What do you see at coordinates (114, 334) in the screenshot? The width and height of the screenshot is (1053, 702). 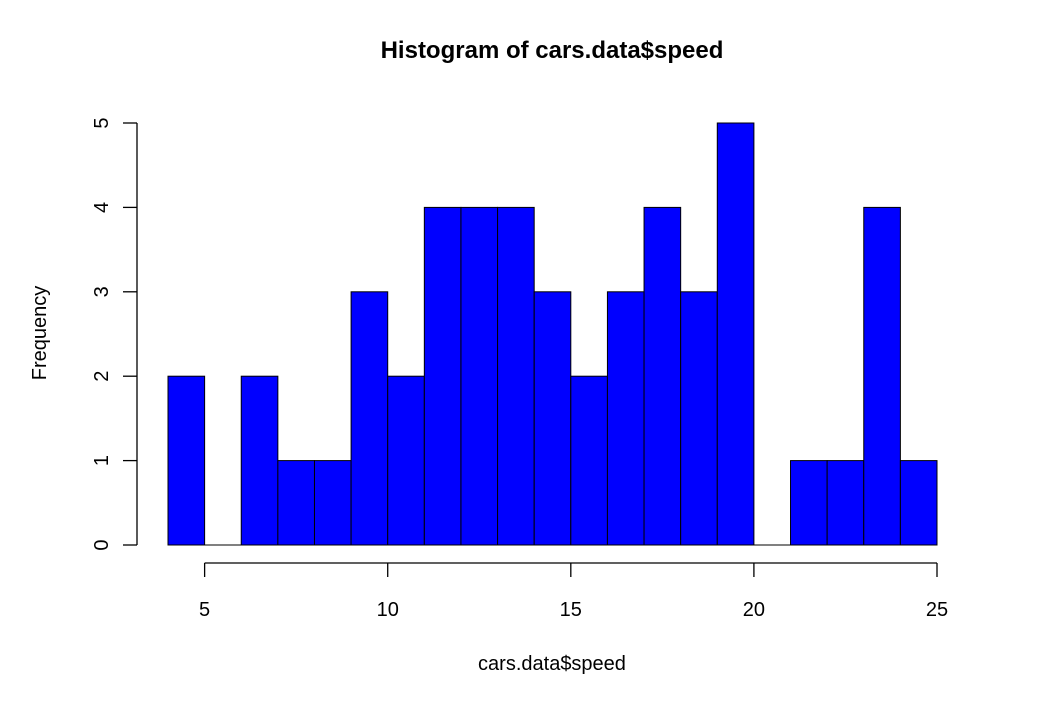 I see `y-axis: 0 1 2 3 4 5` at bounding box center [114, 334].